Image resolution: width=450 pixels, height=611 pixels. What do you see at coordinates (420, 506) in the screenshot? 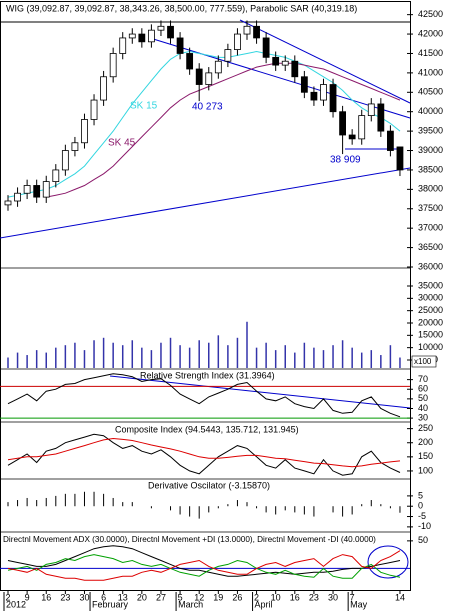
I see `y-tick-label: 0` at bounding box center [420, 506].